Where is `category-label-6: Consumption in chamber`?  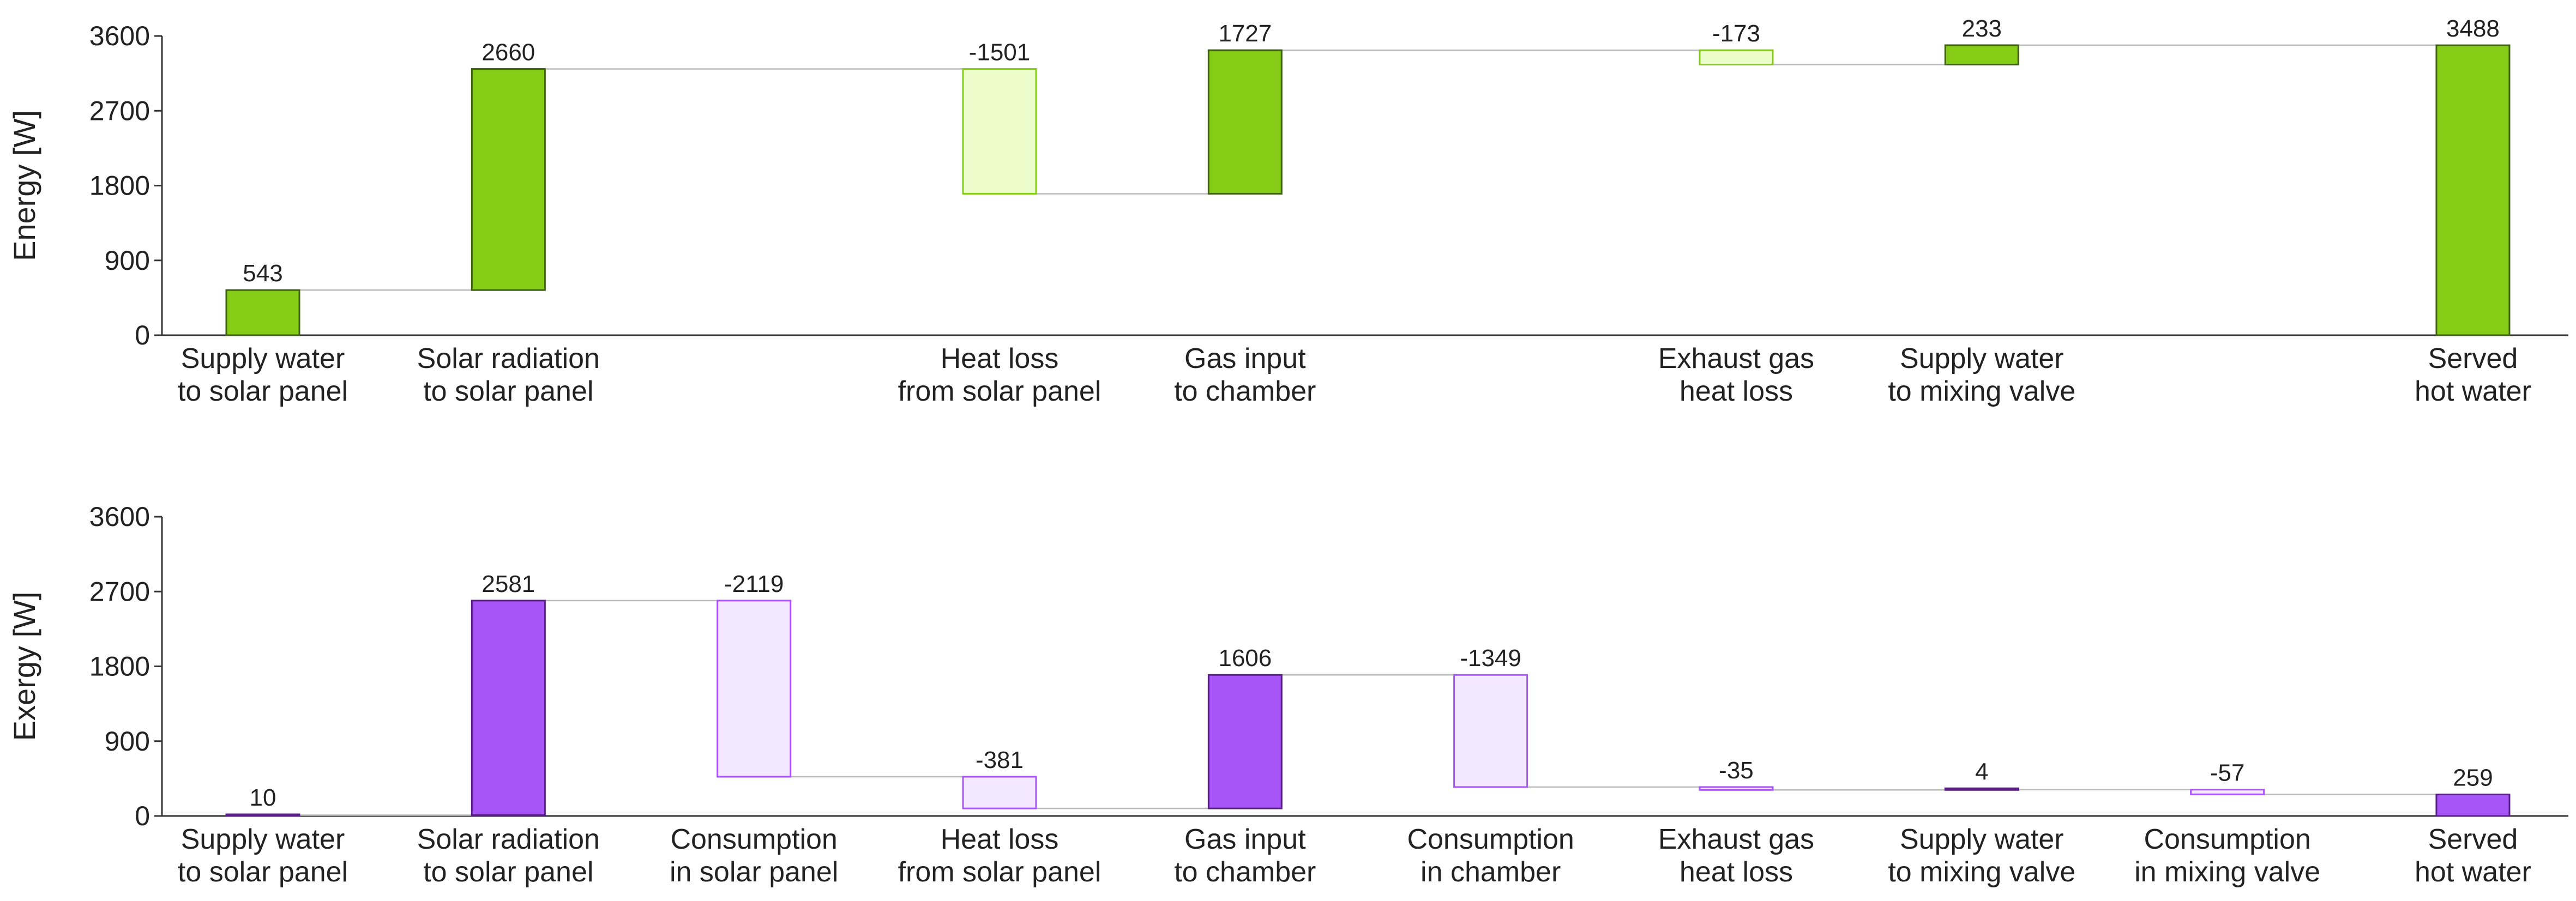 category-label-6: Consumption in chamber is located at coordinates (1490, 856).